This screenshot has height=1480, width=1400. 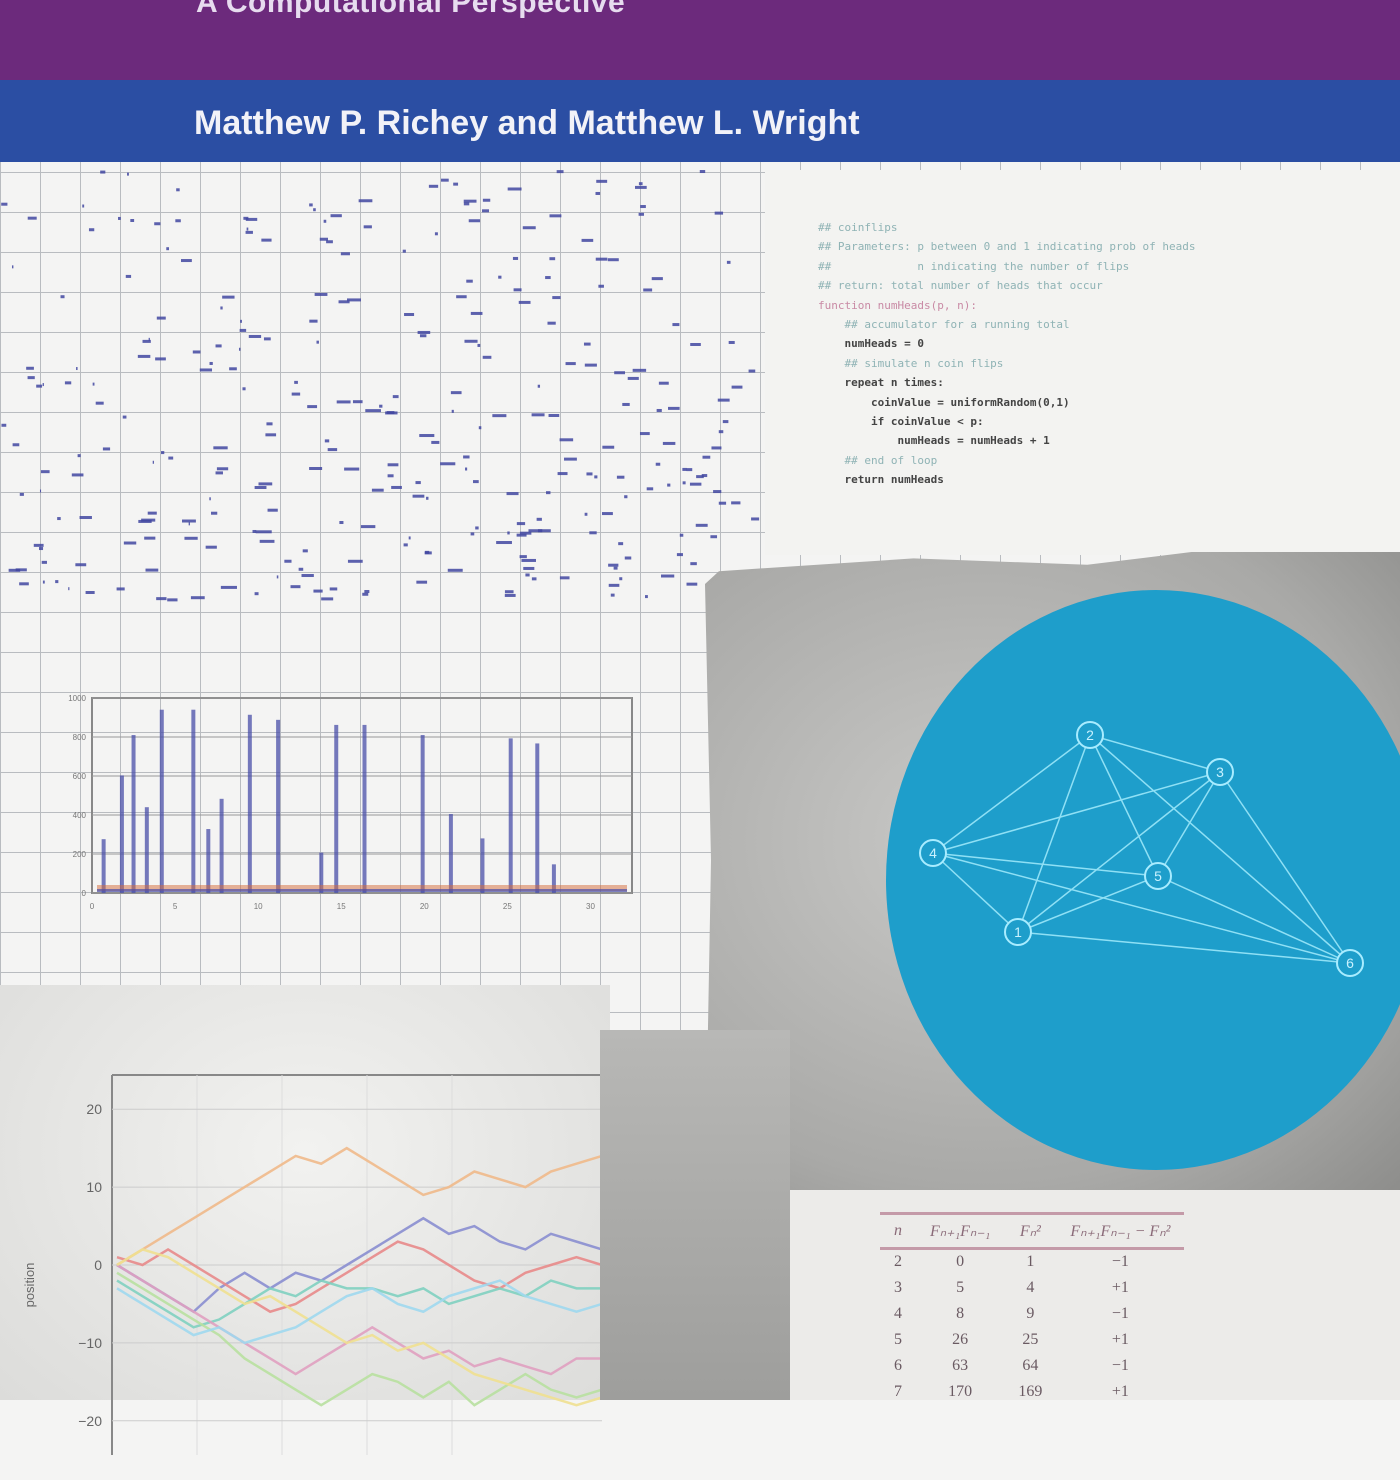 I want to click on random-walk-chart: 20 10 0 −10 −20 position, so click(x=312, y=1264).